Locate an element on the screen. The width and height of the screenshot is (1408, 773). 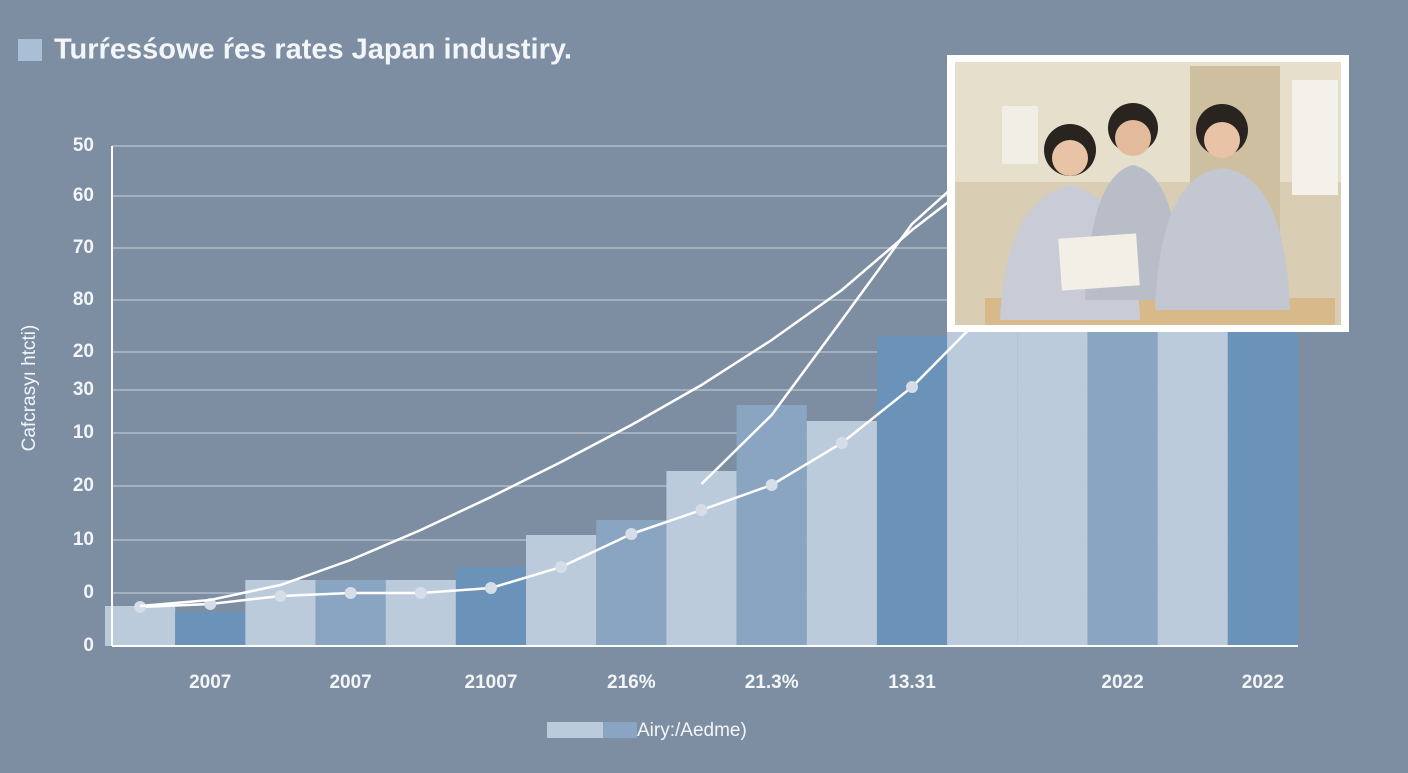
y-tick-label: 80 is located at coordinates (83, 299).